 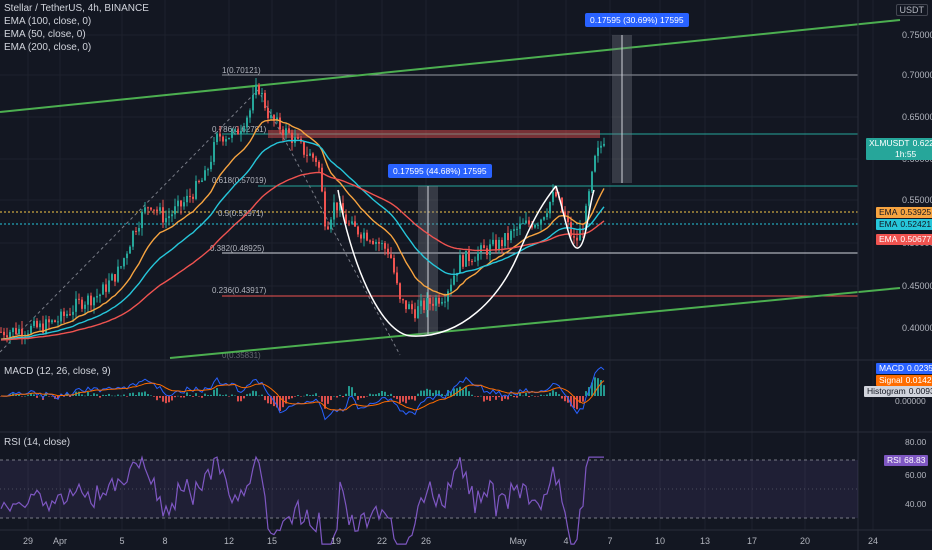 I want to click on handle-pattern-curve, so click(x=575, y=217).